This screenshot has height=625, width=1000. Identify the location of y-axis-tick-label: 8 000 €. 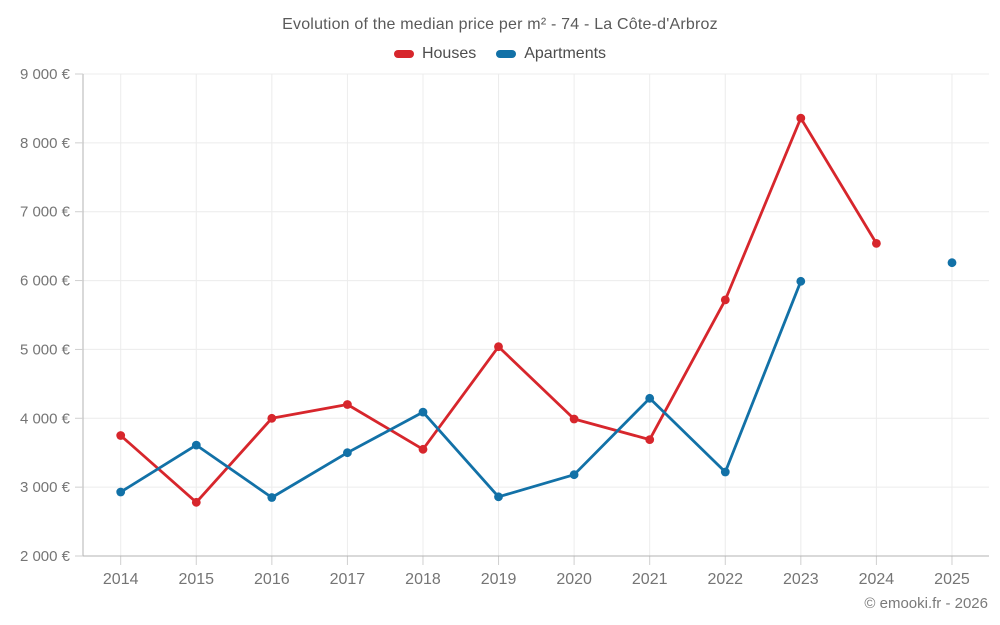
(45, 143).